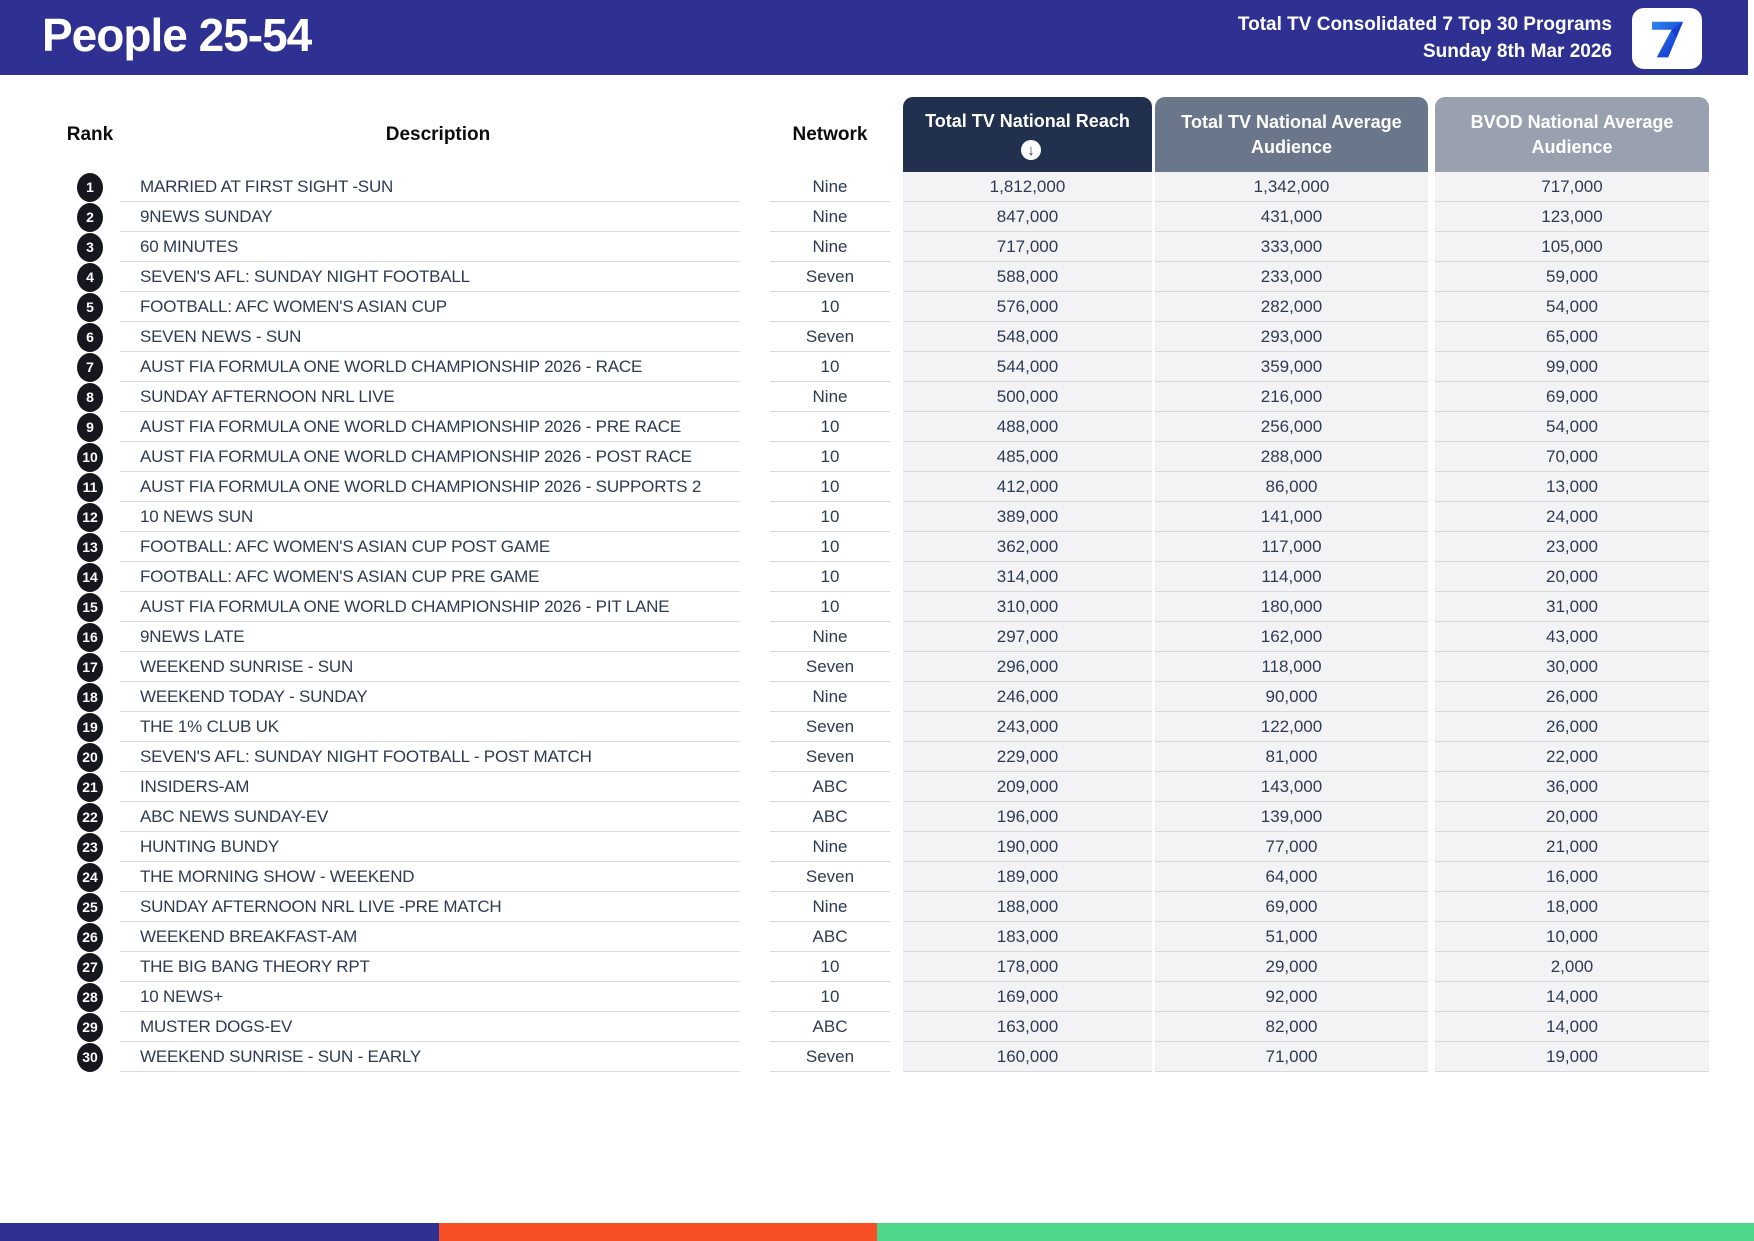  I want to click on rank-badge: 28, so click(90, 997).